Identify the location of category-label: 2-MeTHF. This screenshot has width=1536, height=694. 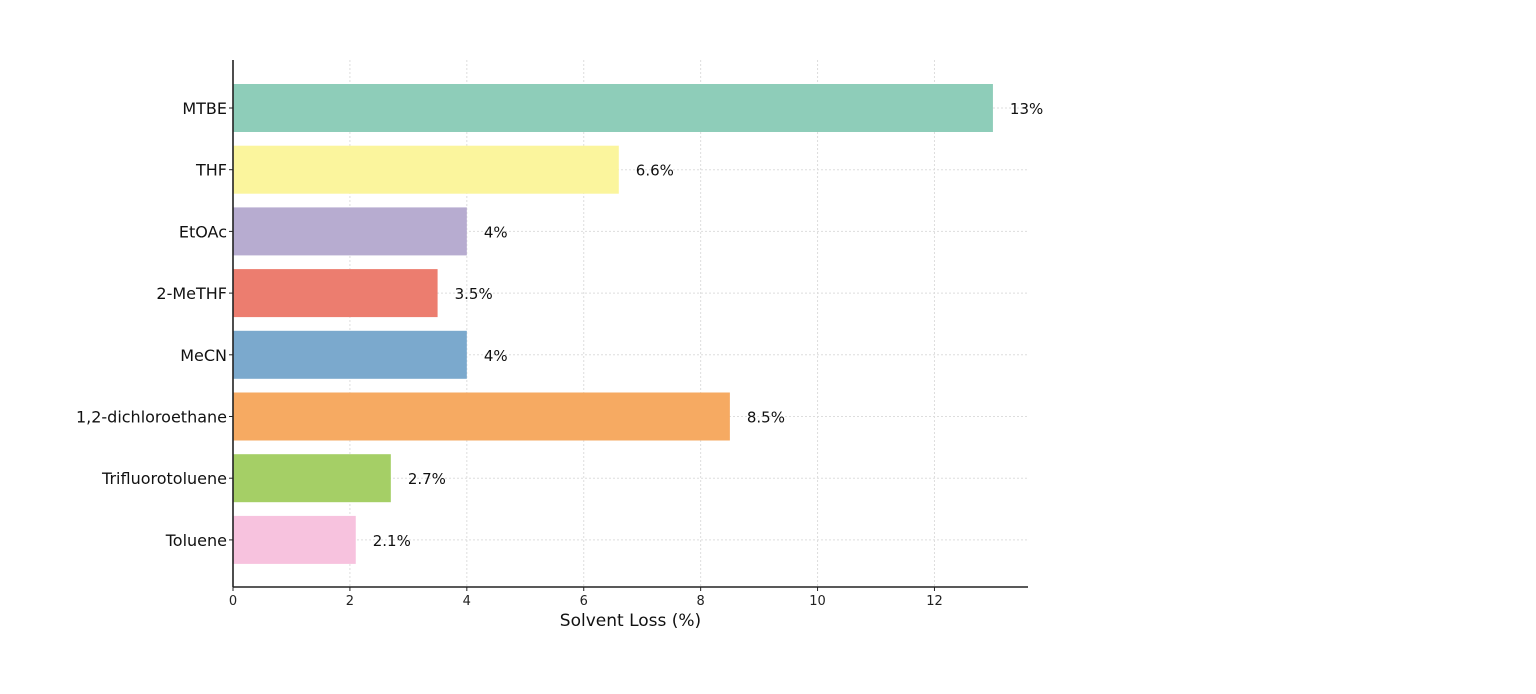
(191, 293).